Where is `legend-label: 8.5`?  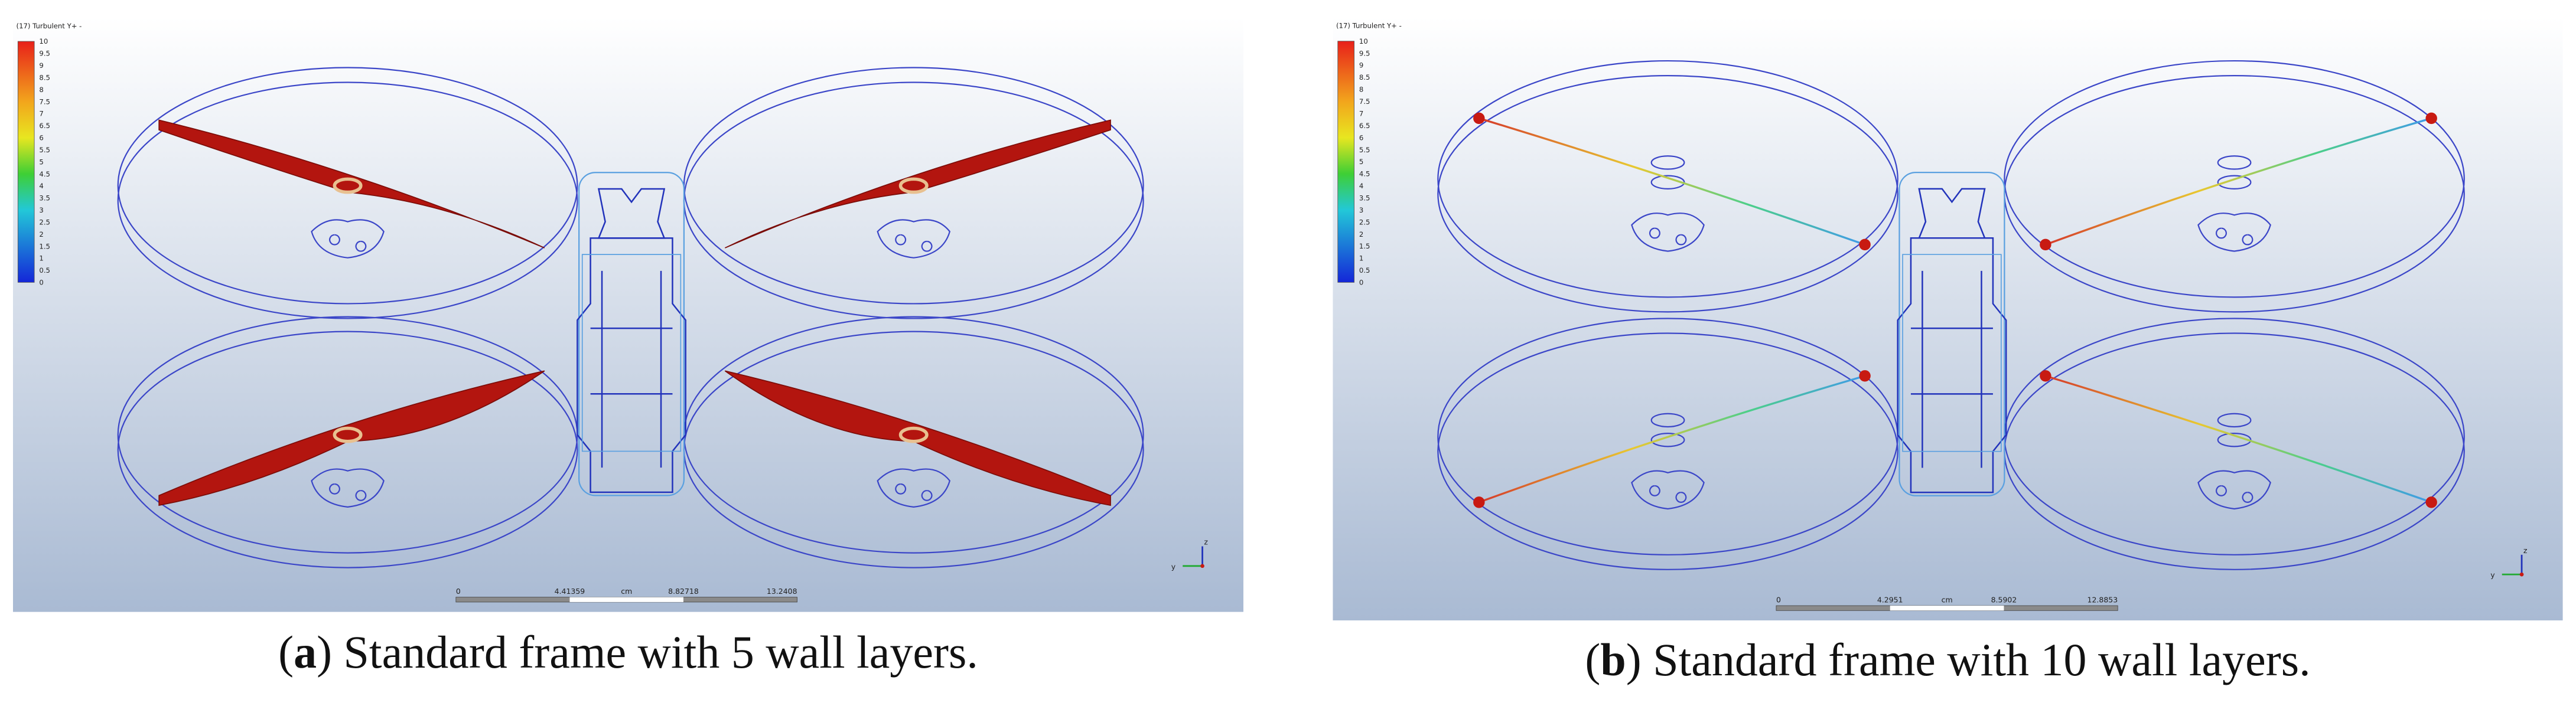
legend-label: 8.5 is located at coordinates (44, 77).